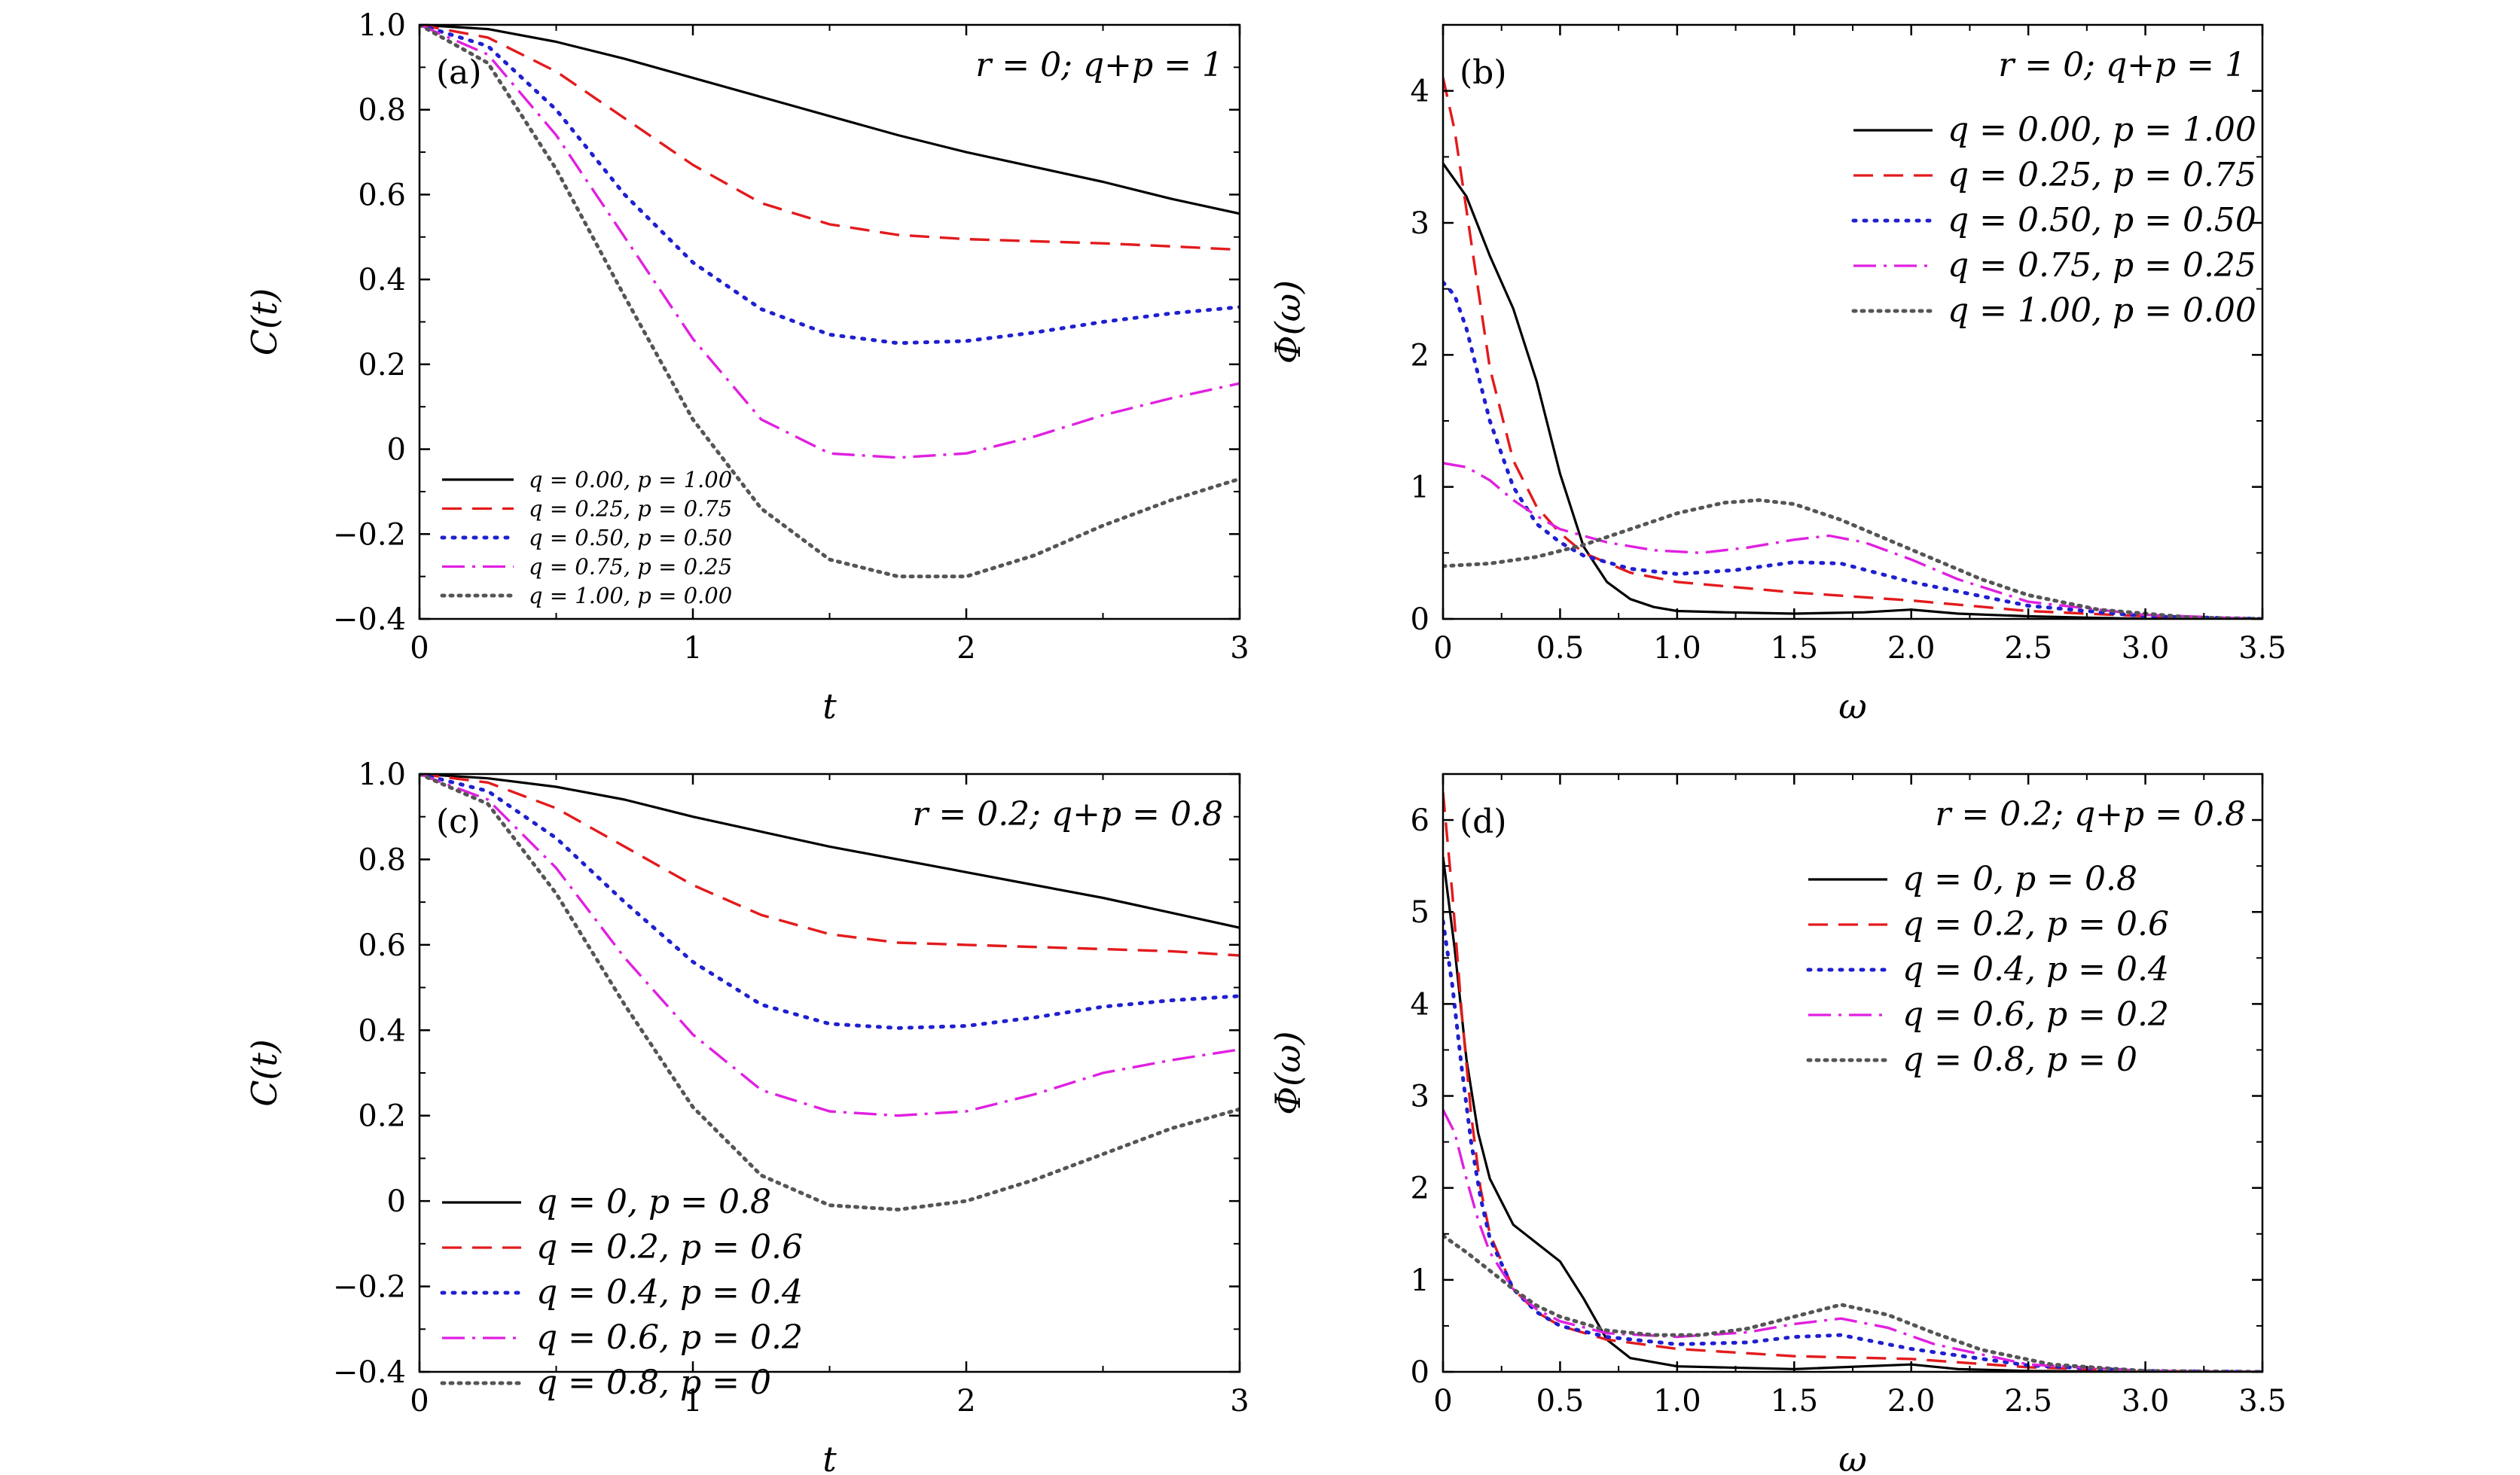  I want to click on y-tick-label: 5, so click(1420, 913).